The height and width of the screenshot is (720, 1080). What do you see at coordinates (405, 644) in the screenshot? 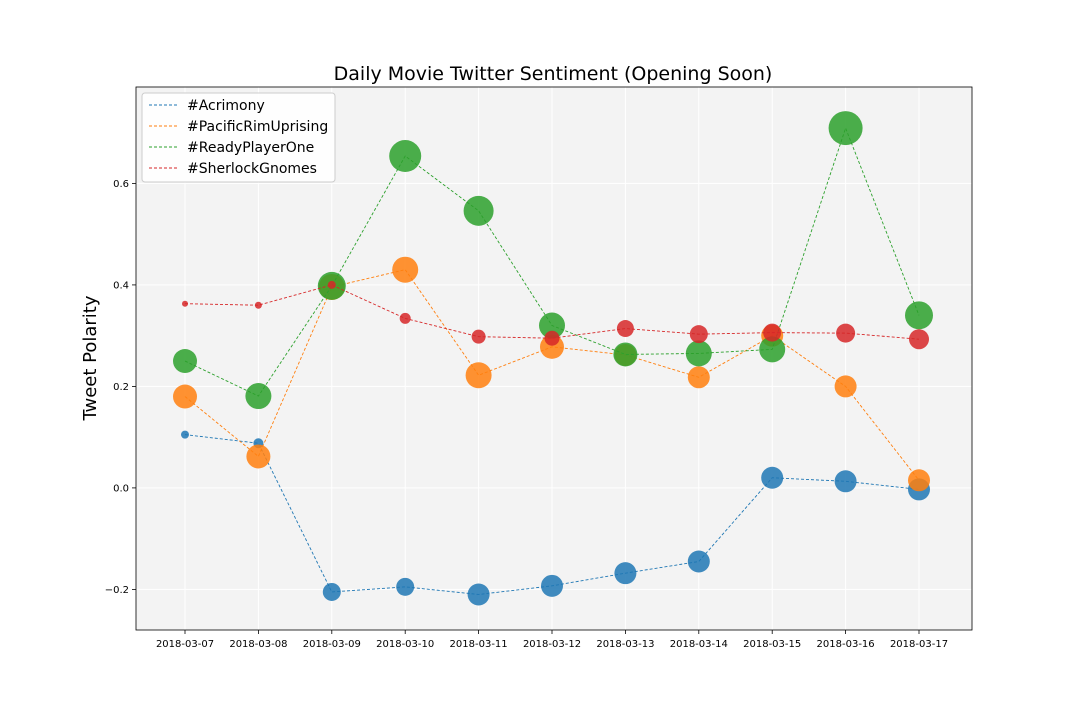
I see `x-tick-label: 2018-03-10` at bounding box center [405, 644].